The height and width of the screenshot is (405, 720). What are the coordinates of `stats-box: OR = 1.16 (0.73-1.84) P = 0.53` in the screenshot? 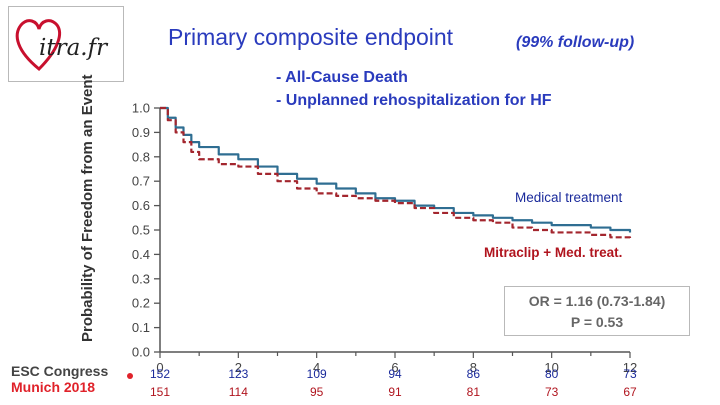 It's located at (597, 311).